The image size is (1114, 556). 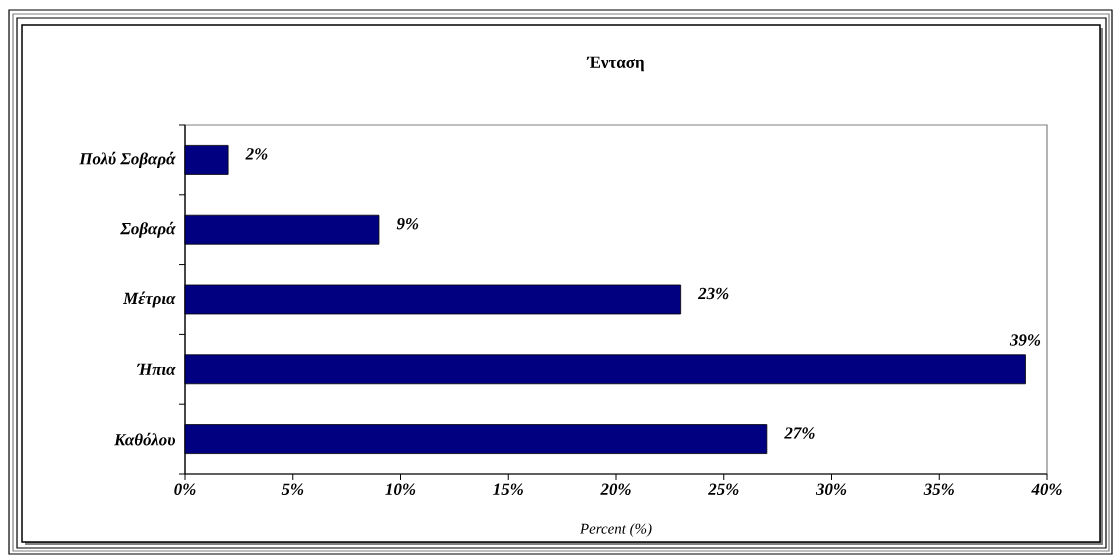 What do you see at coordinates (615, 530) in the screenshot?
I see `x-axis-title: Percent (%)` at bounding box center [615, 530].